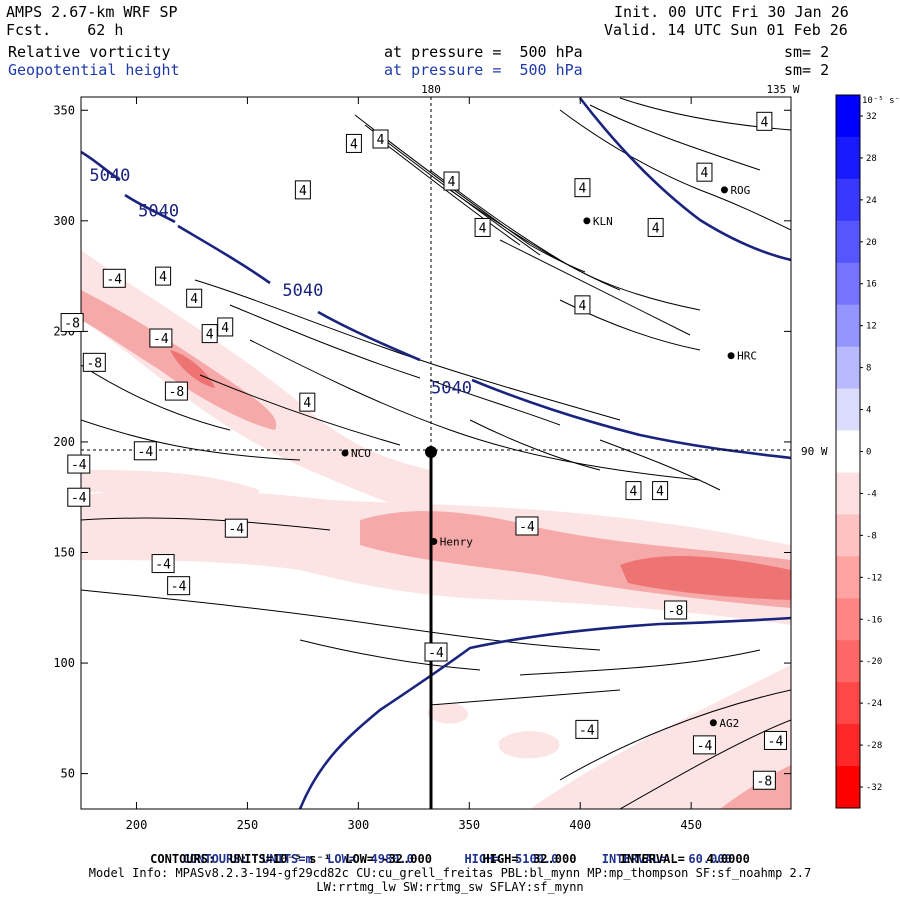 The image size is (900, 900). Describe the element at coordinates (482, 227) in the screenshot. I see `vorticity-label-4: 4` at that location.